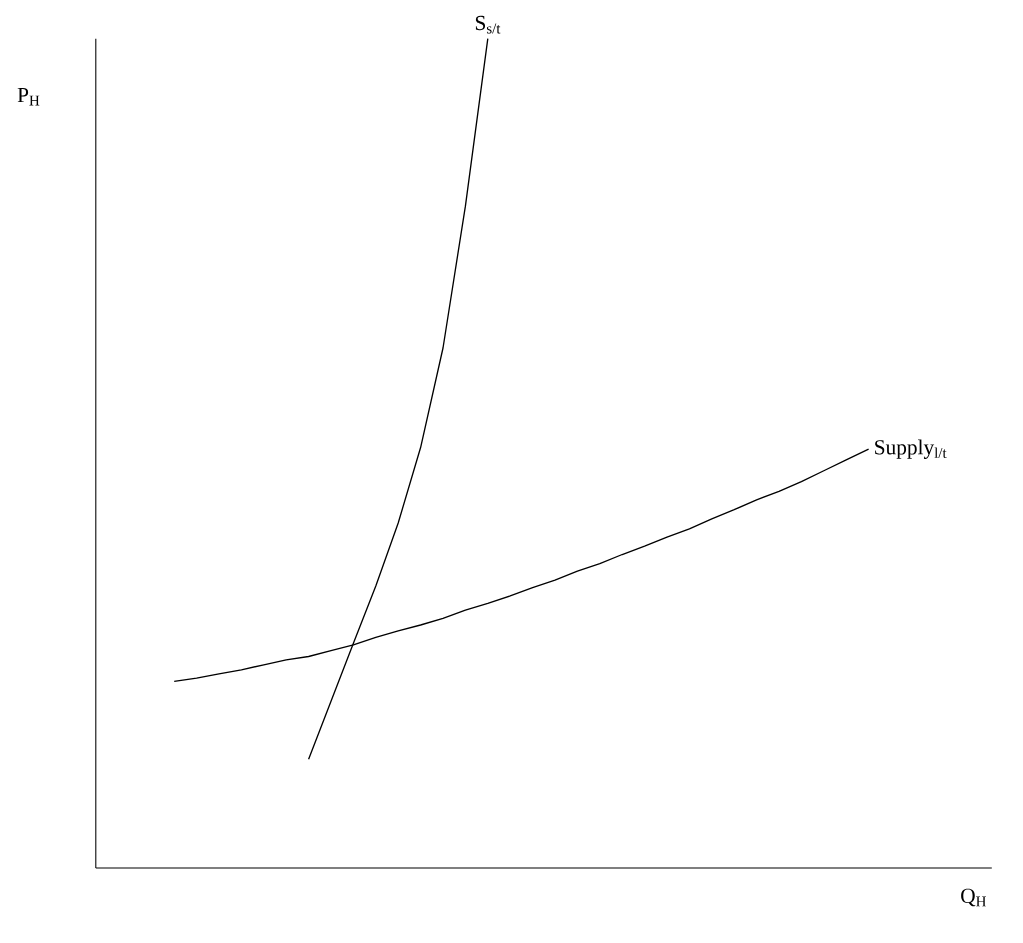  Describe the element at coordinates (973, 897) in the screenshot. I see `x-axis-title: Q$_{H}$` at that location.